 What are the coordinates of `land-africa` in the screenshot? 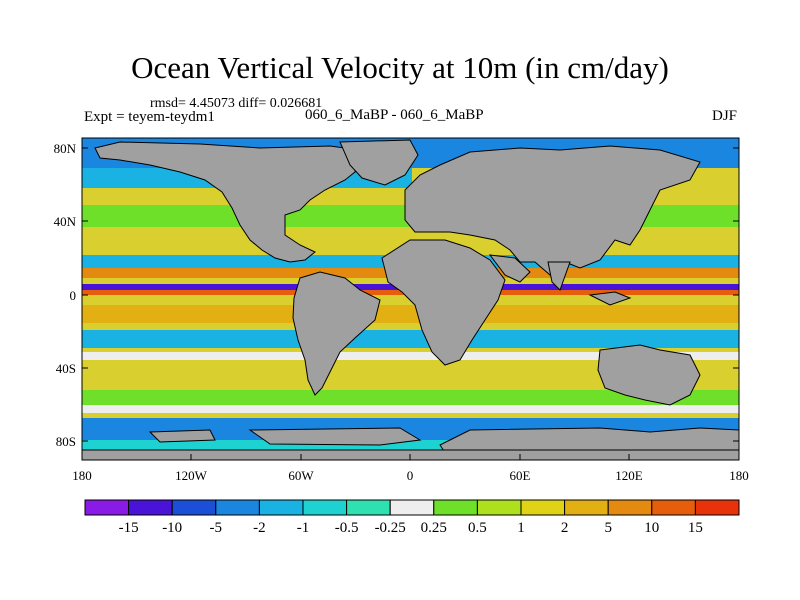 It's located at (443, 302).